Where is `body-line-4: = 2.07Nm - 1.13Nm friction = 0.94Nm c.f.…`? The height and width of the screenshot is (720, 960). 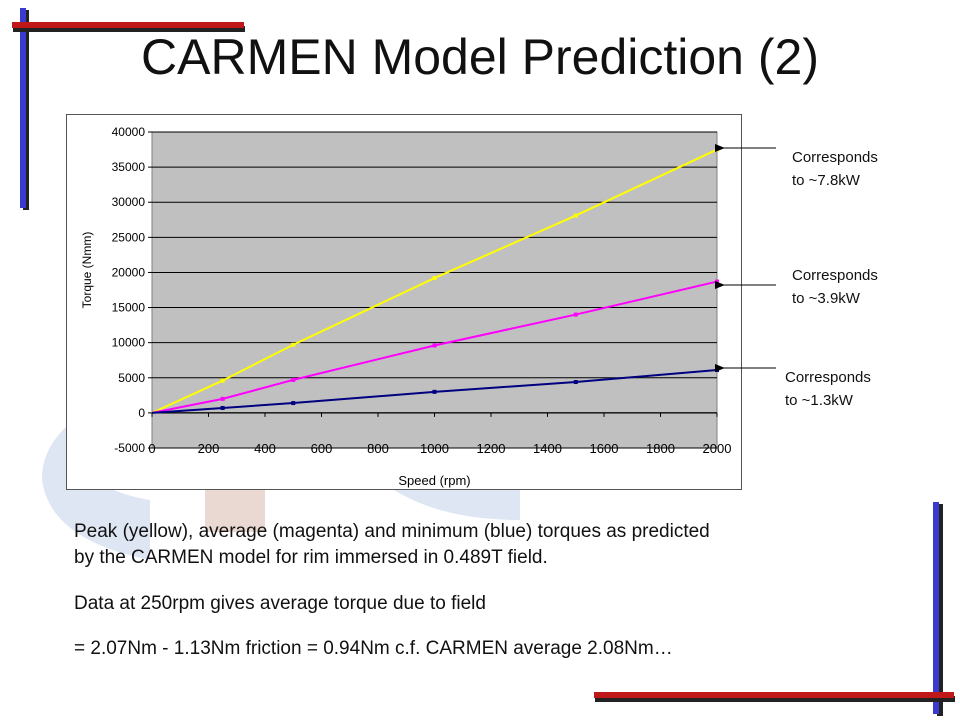
body-line-4: = 2.07Nm - 1.13Nm friction = 0.94Nm c.f.… is located at coordinates (373, 648).